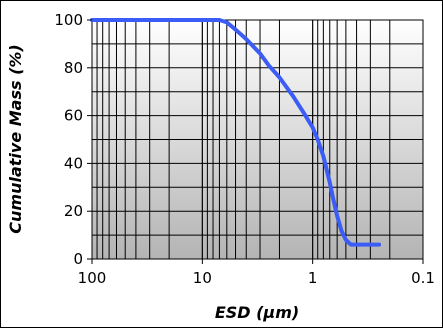  I want to click on x-axis-title: ESD (µm), so click(257, 312).